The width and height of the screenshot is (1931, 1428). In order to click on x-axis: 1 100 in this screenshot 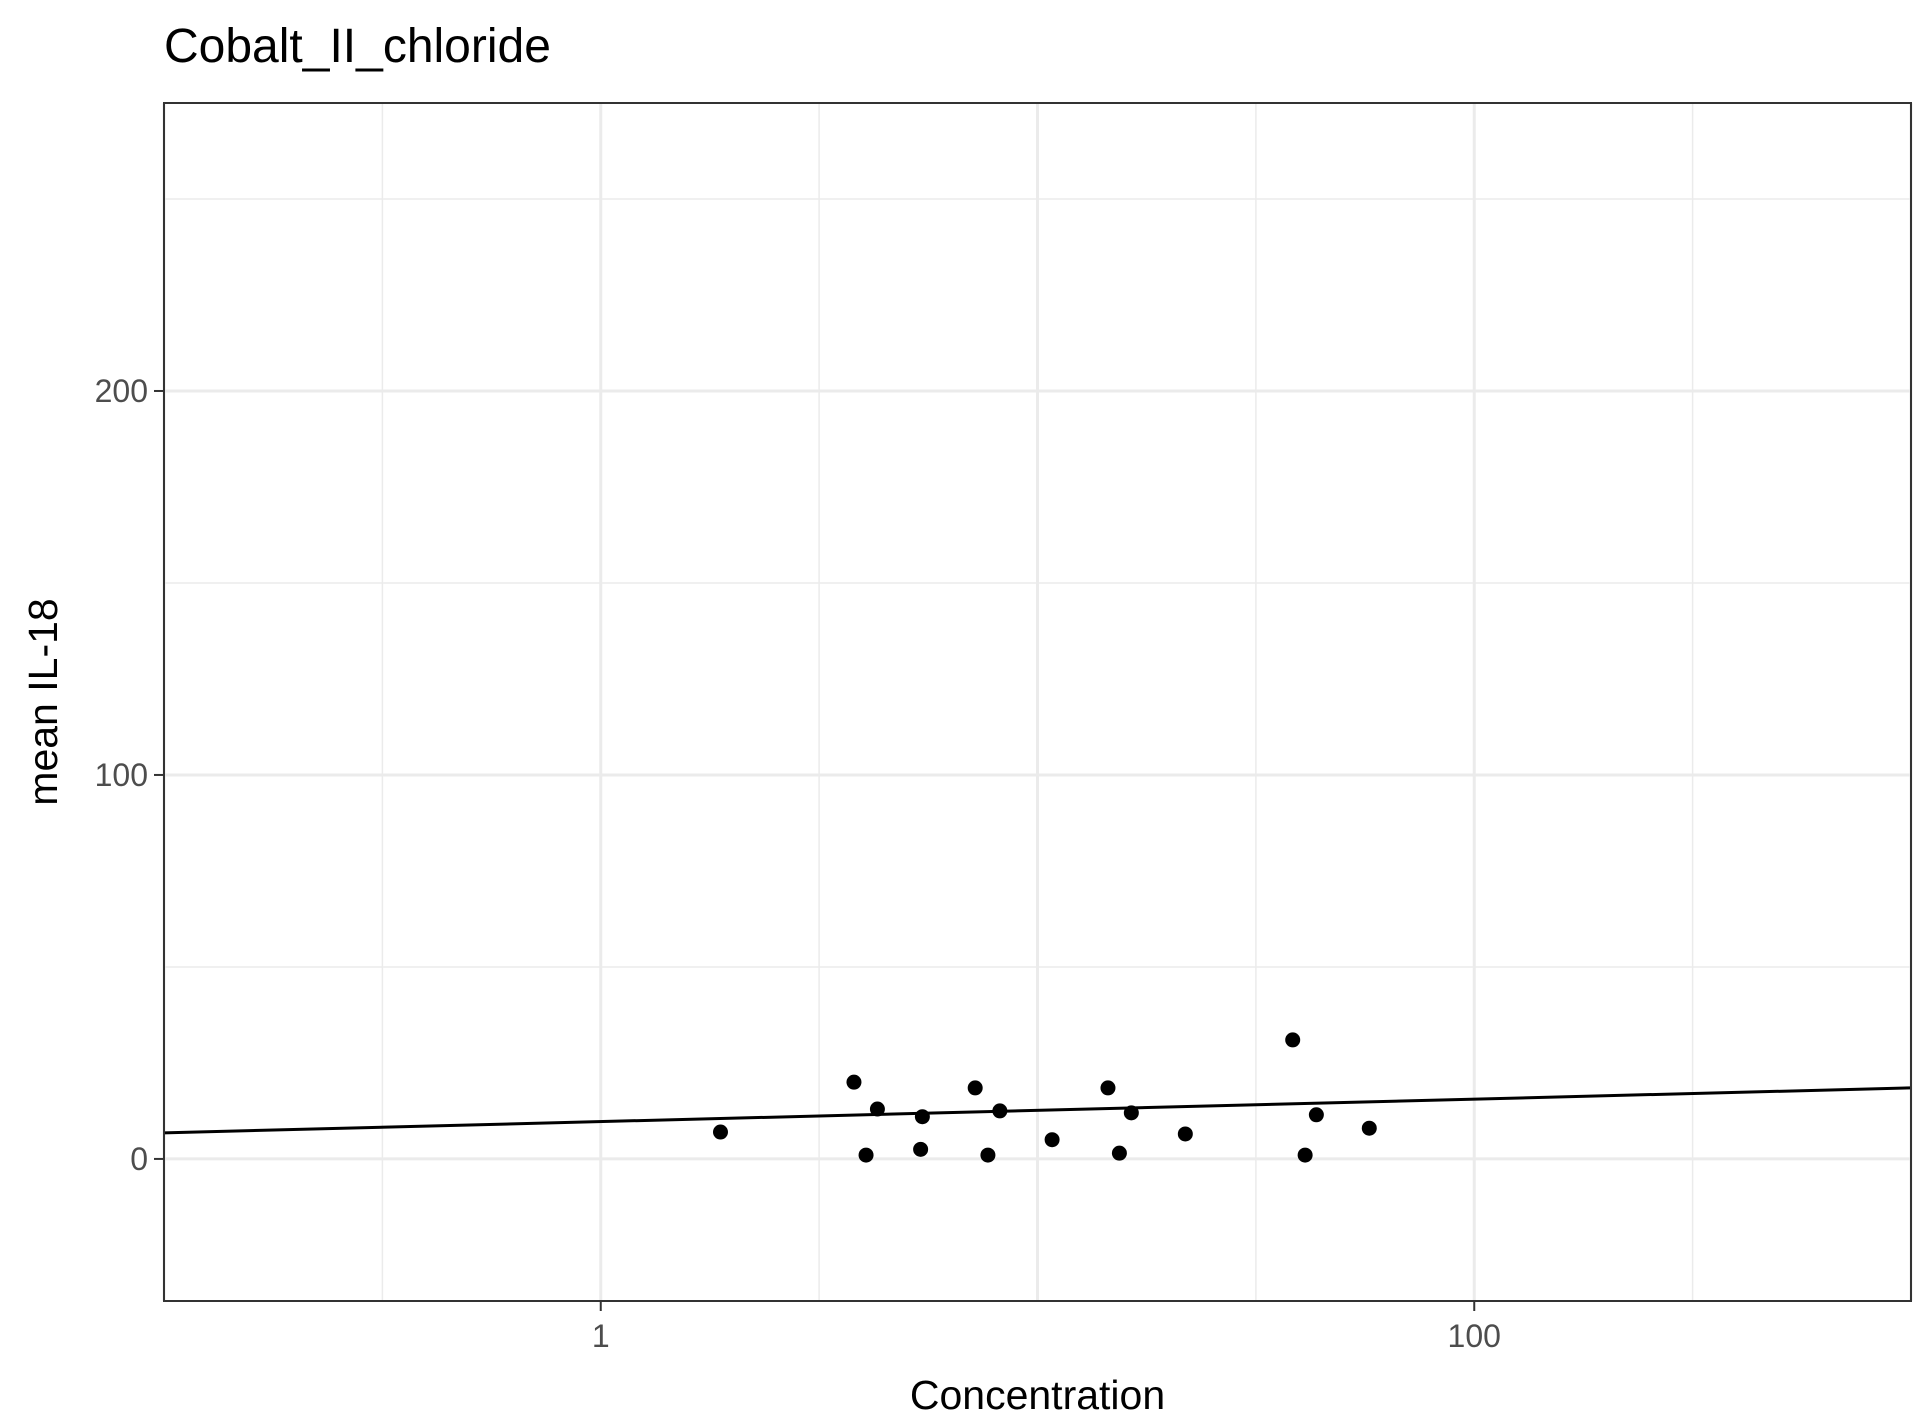, I will do `click(1046, 1327)`.